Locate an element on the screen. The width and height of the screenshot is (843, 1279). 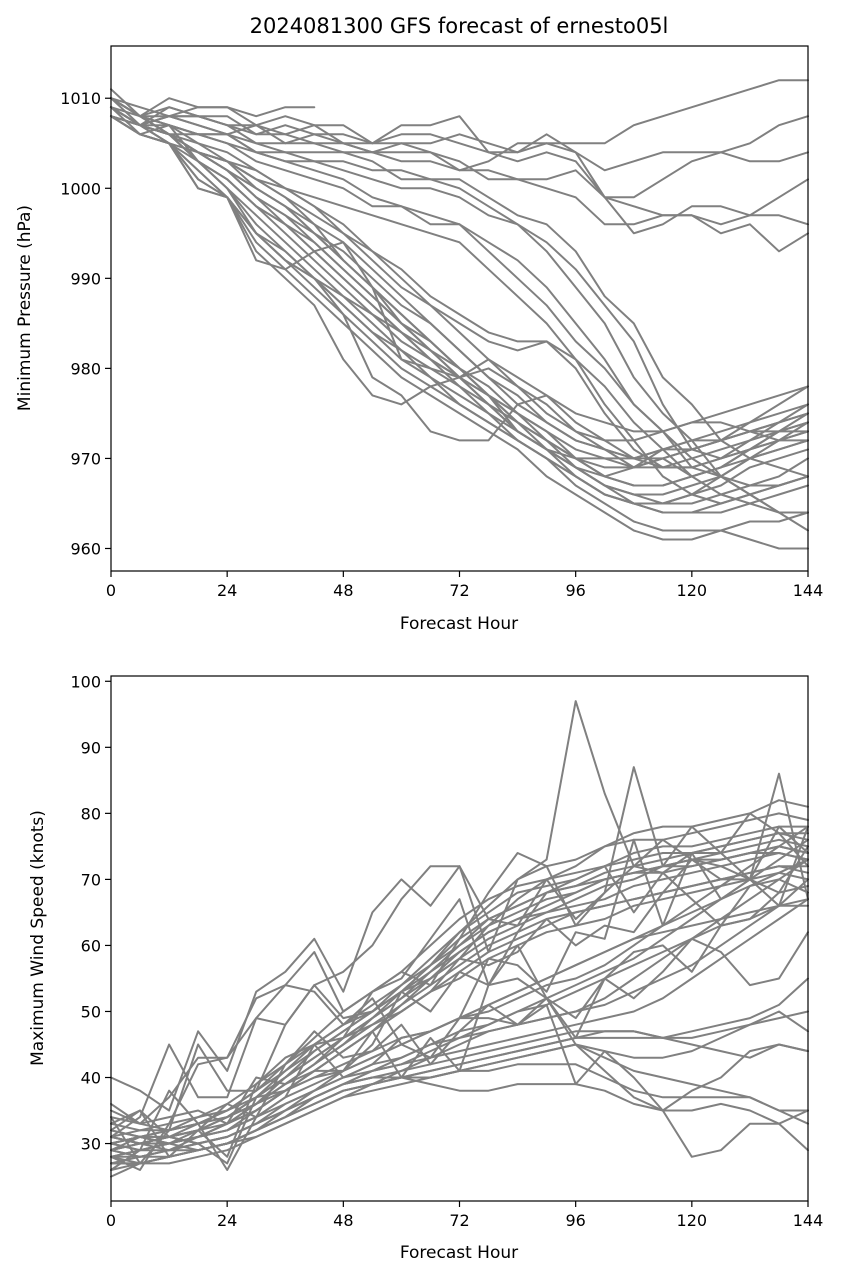
pressure-xtick-label-144: 144 is located at coordinates (808, 590).